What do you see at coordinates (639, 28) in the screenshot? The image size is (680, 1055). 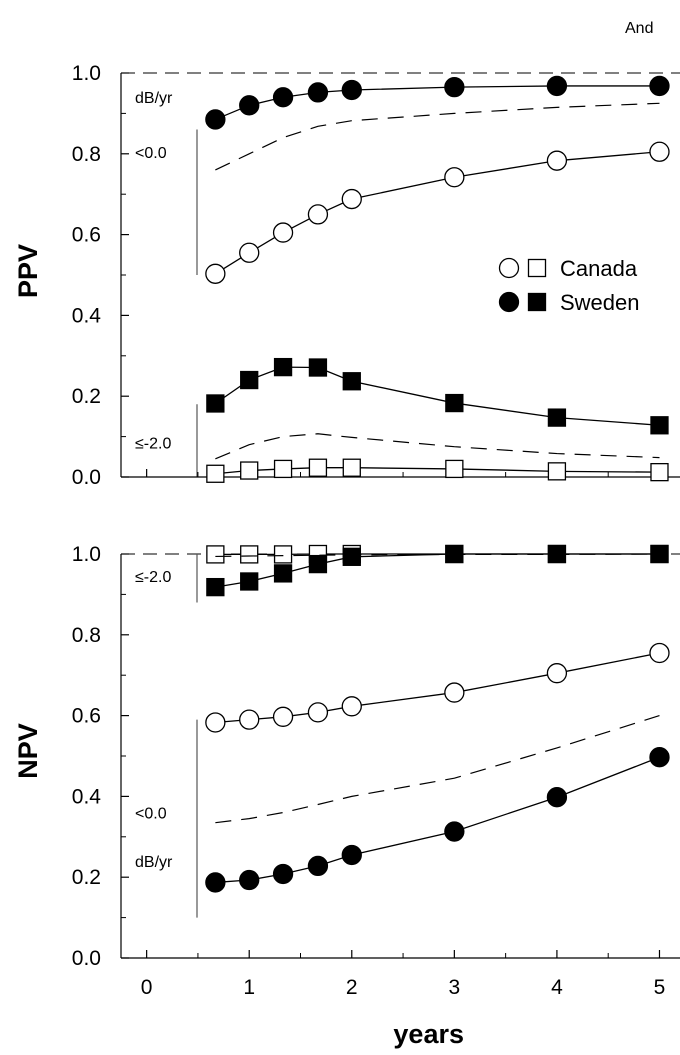 I see `header-text: And` at bounding box center [639, 28].